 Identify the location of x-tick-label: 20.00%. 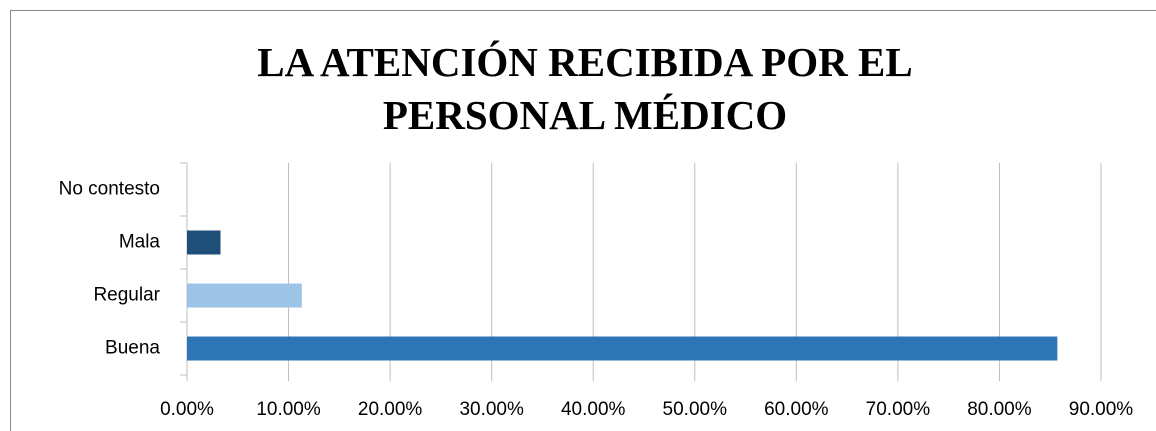
(390, 409).